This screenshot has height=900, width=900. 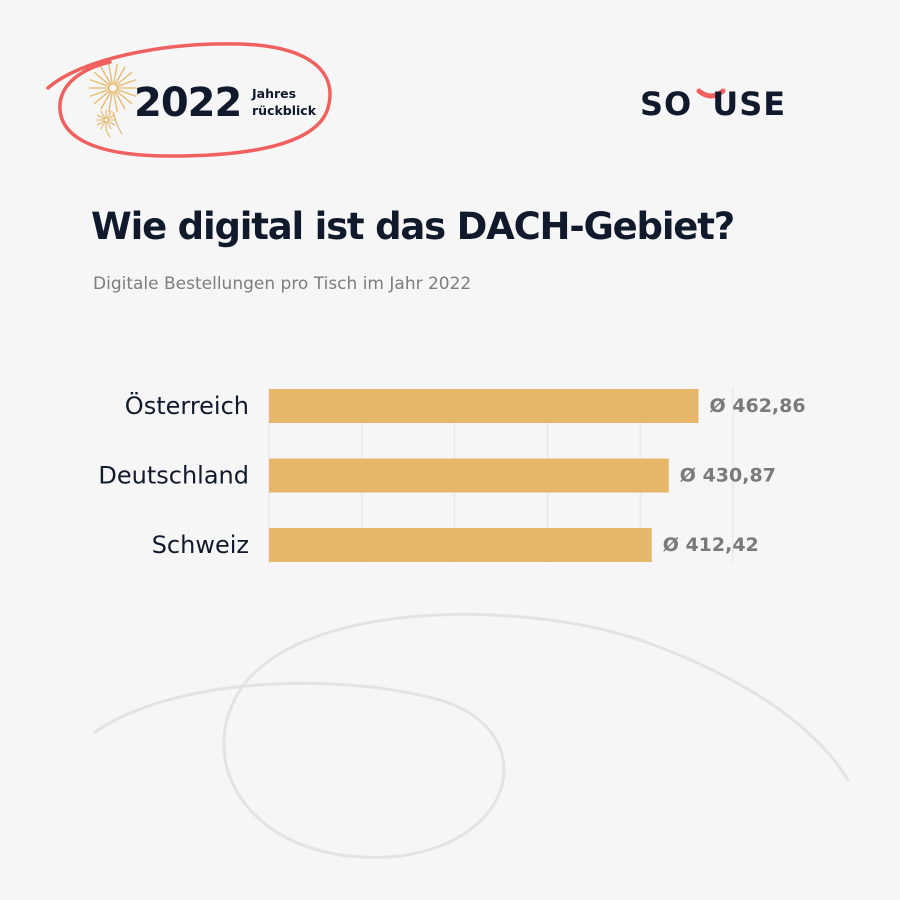 What do you see at coordinates (200, 545) in the screenshot?
I see `category-label: Schweiz` at bounding box center [200, 545].